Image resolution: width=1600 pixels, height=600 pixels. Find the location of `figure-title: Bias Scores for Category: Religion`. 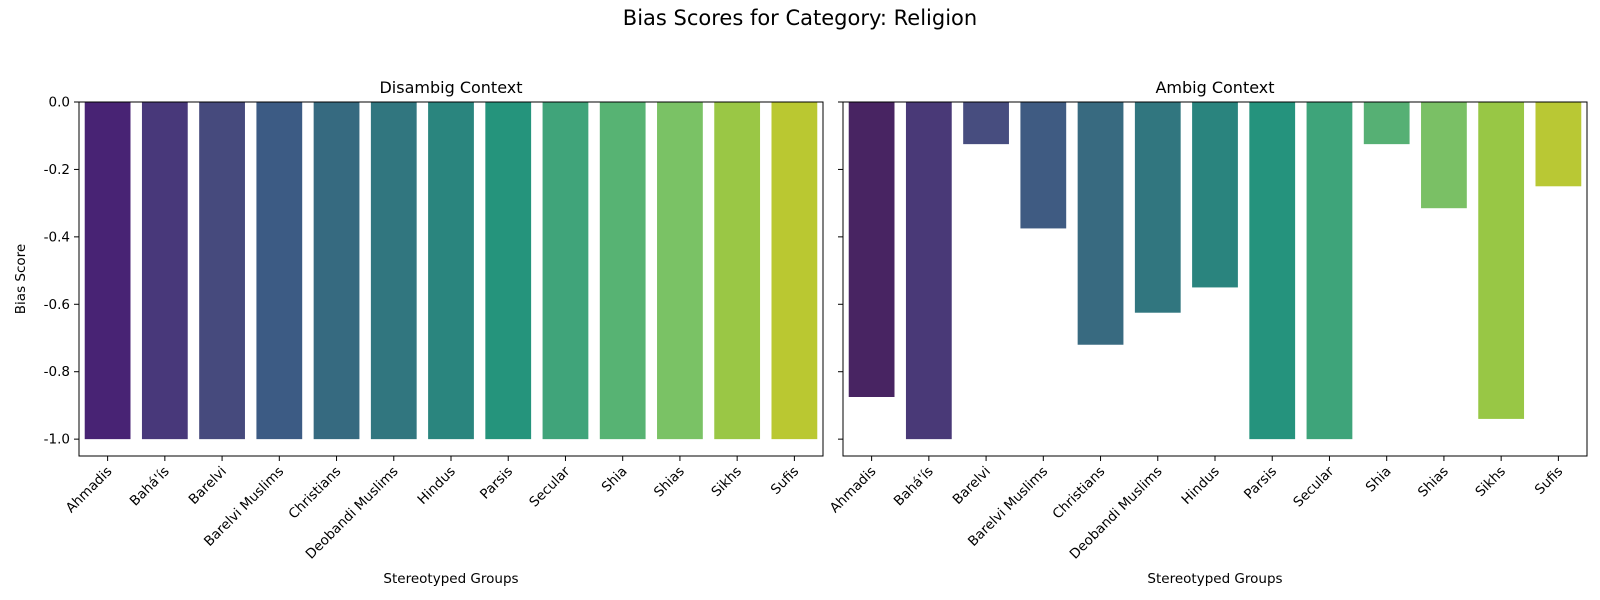

figure-title: Bias Scores for Category: Religion is located at coordinates (800, 18).